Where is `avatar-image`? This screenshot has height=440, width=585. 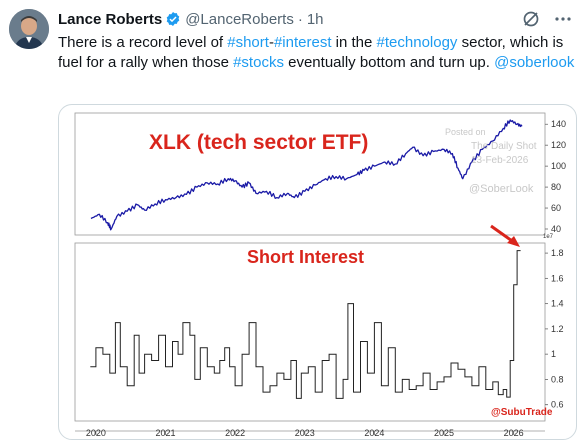 avatar-image is located at coordinates (29, 29).